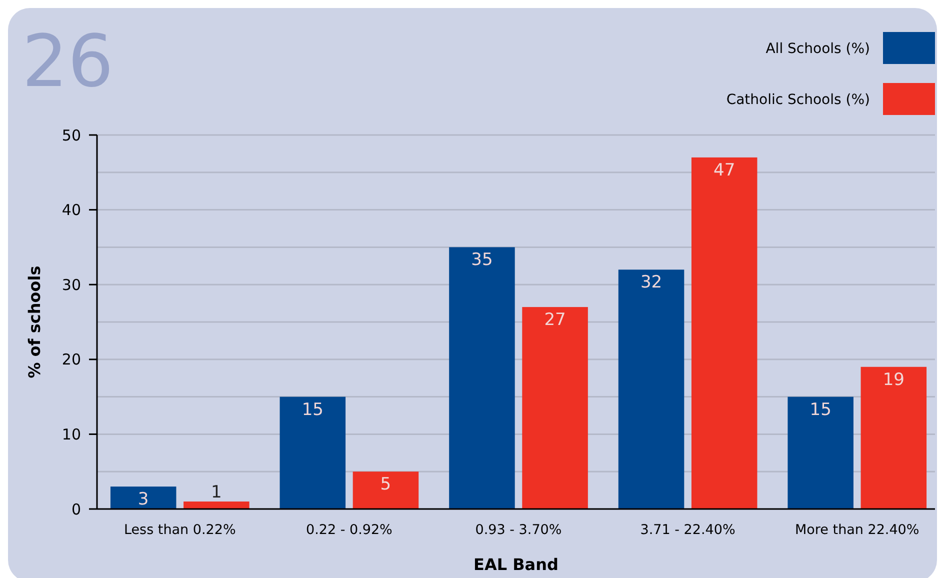 This screenshot has height=578, width=941. Describe the element at coordinates (386, 484) in the screenshot. I see `data-label: 5` at that location.